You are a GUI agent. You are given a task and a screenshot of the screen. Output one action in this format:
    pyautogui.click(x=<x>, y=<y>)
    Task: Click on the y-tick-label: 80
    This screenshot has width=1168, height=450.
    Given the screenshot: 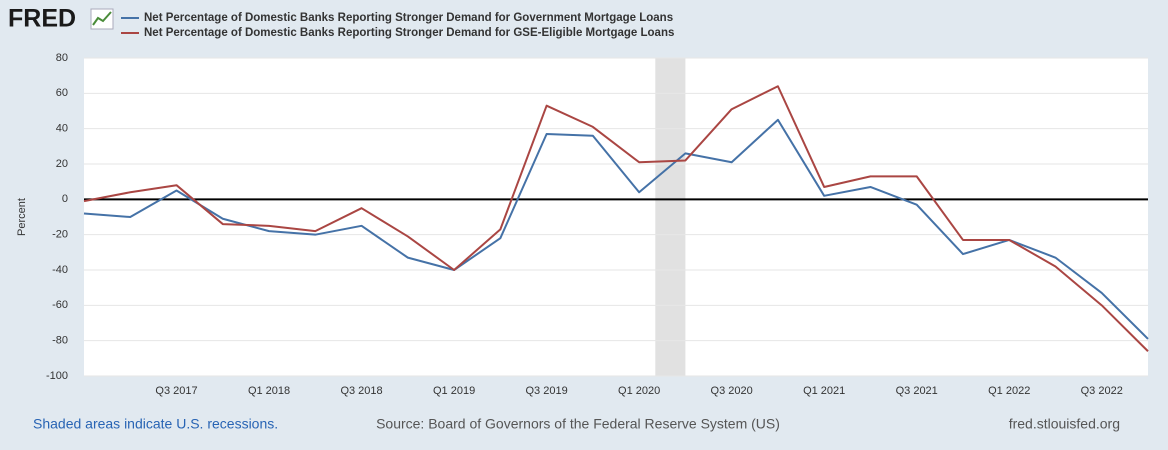 What is the action you would take?
    pyautogui.click(x=62, y=58)
    